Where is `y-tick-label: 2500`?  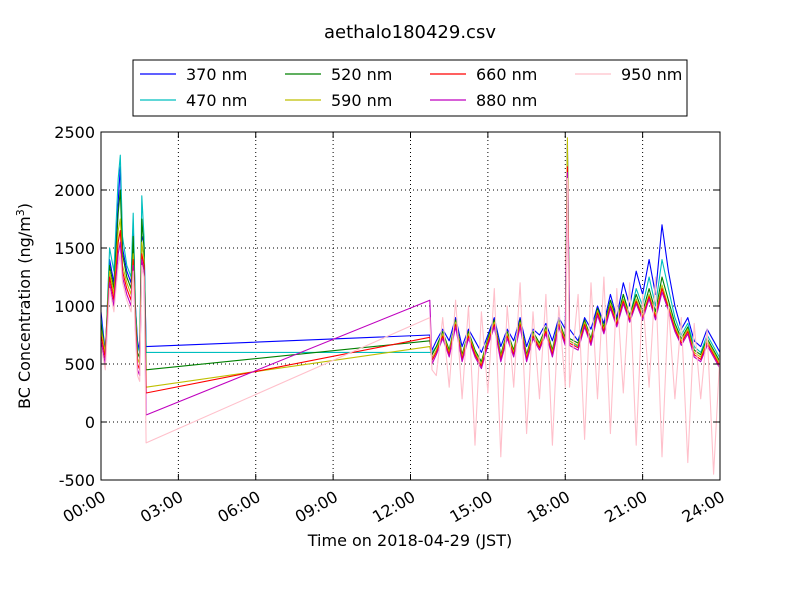
y-tick-label: 2500 is located at coordinates (74, 132).